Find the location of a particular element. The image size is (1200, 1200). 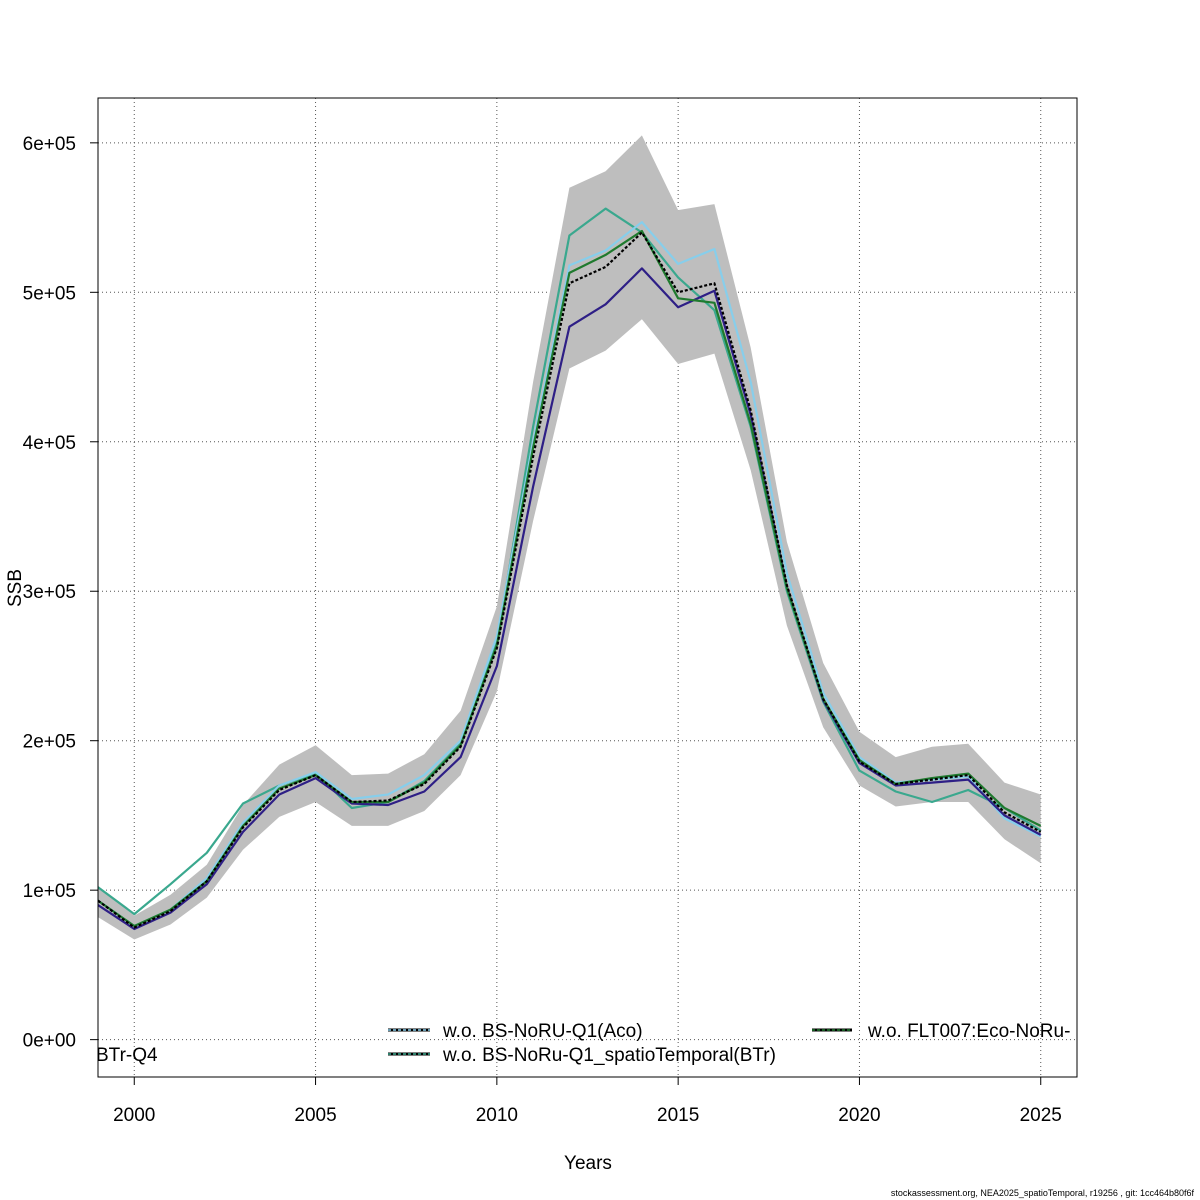

legend-entry-flt007: w.o. FLT007:Eco-NoRu- is located at coordinates (941, 1031).